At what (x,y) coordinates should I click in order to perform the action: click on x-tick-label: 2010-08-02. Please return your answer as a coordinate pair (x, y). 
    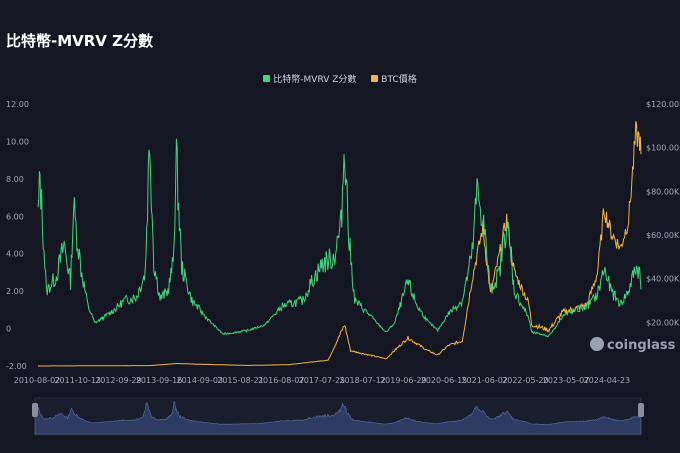
    Looking at the image, I should click on (37, 380).